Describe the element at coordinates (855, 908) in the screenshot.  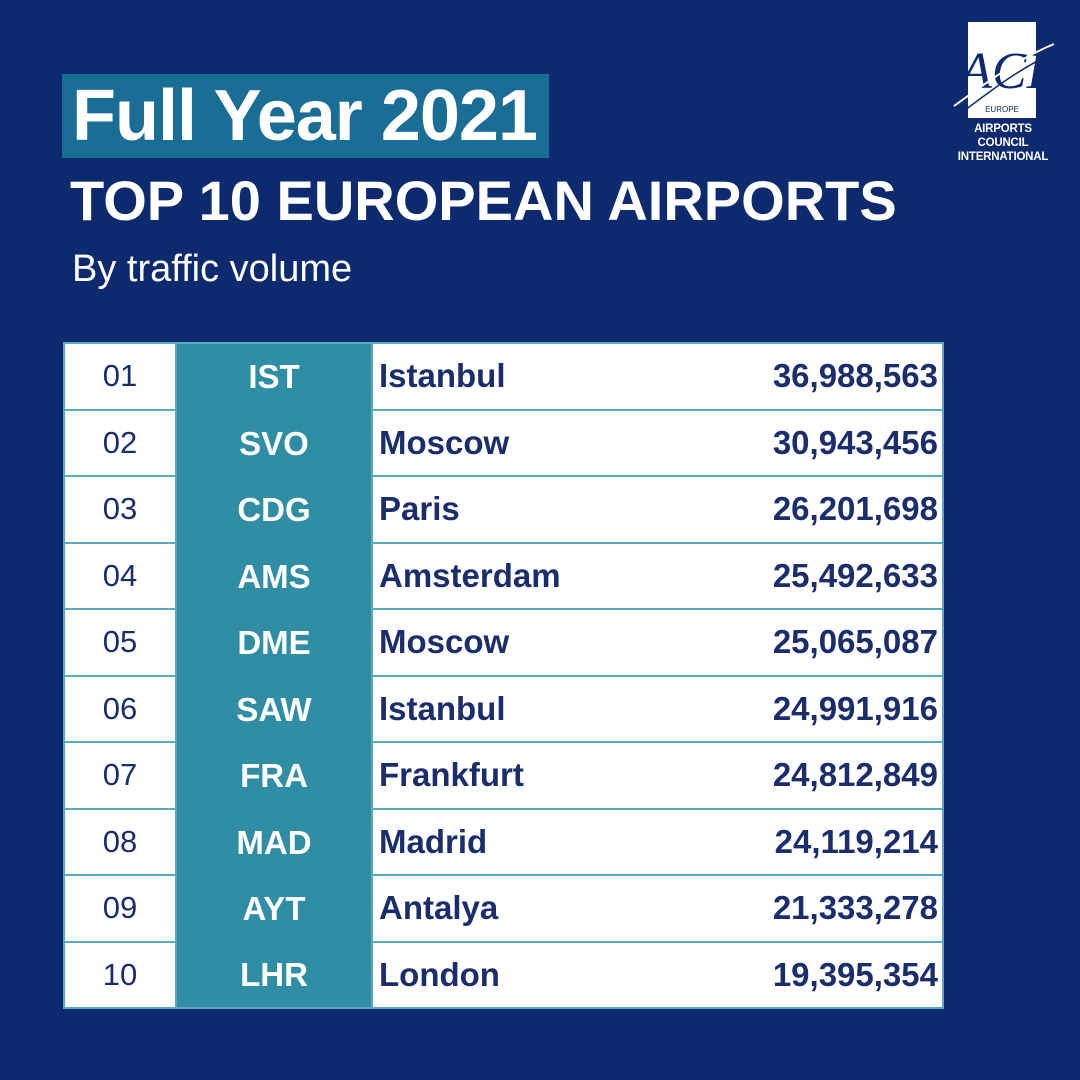
I see `passenger-count: 21,333,278` at that location.